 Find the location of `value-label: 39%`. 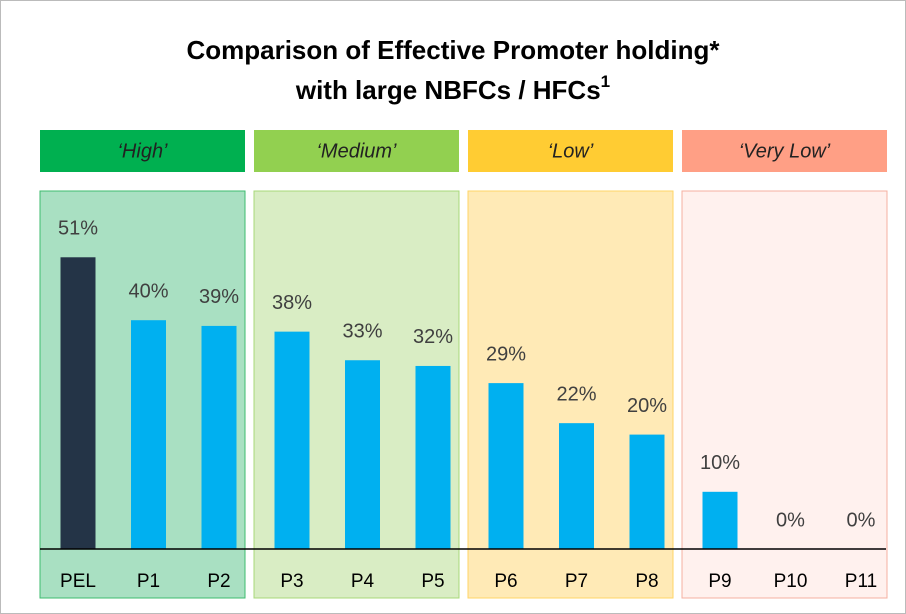

value-label: 39% is located at coordinates (219, 297).